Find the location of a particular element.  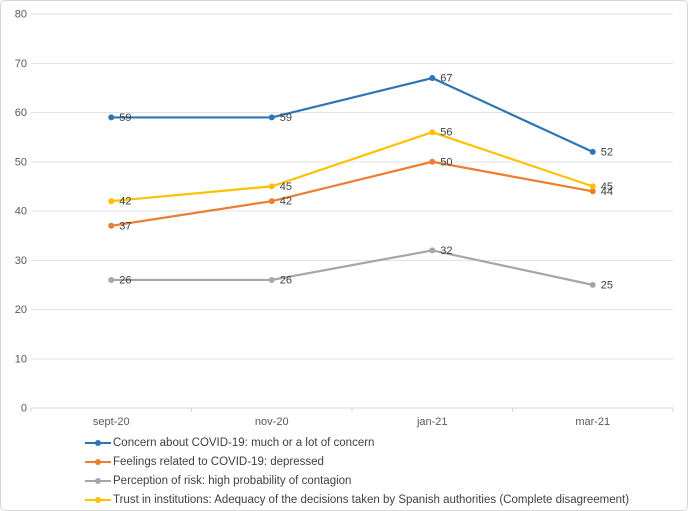

y-axis-tick-label: 10 is located at coordinates (21, 359).